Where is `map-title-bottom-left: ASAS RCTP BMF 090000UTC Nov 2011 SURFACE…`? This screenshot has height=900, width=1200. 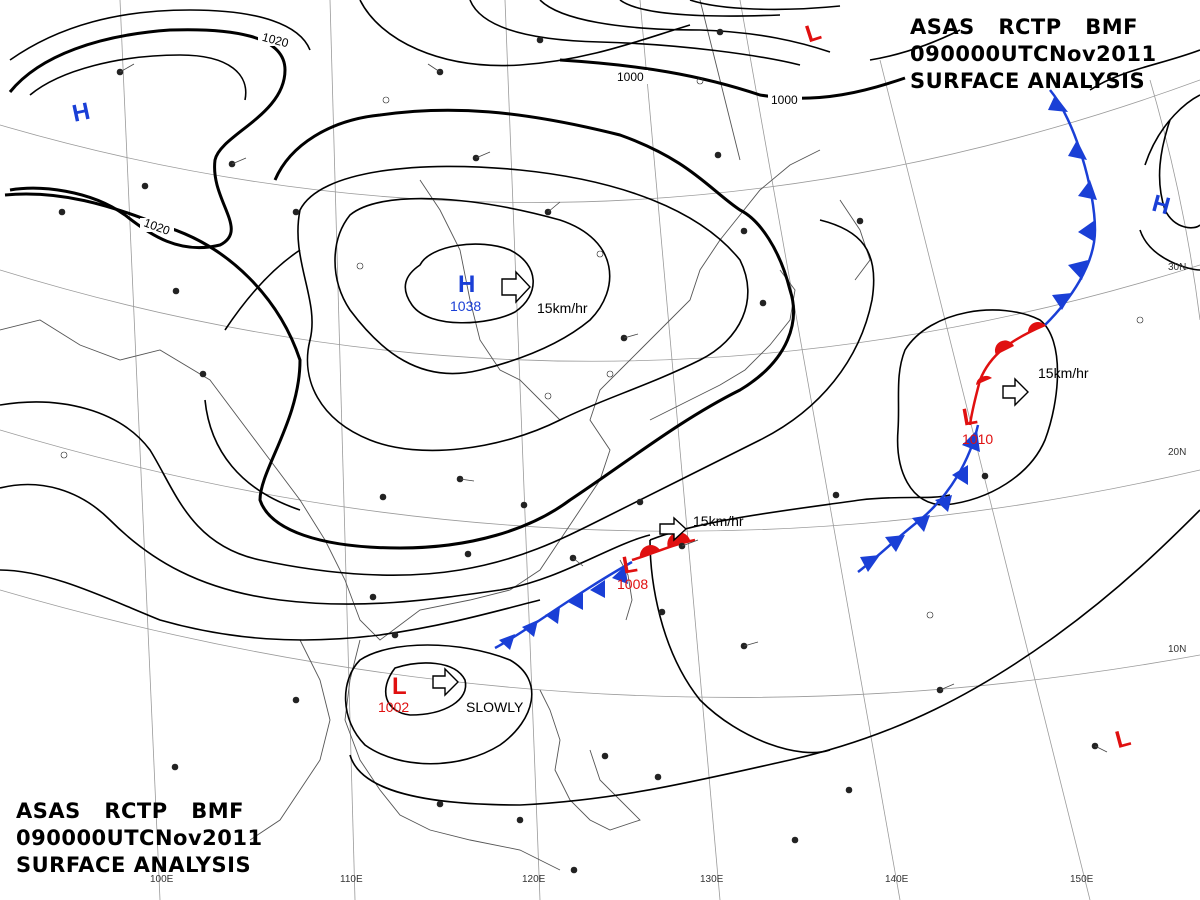 map-title-bottom-left: ASAS RCTP BMF 090000UTC Nov 2011 SURFACE… is located at coordinates (139, 838).